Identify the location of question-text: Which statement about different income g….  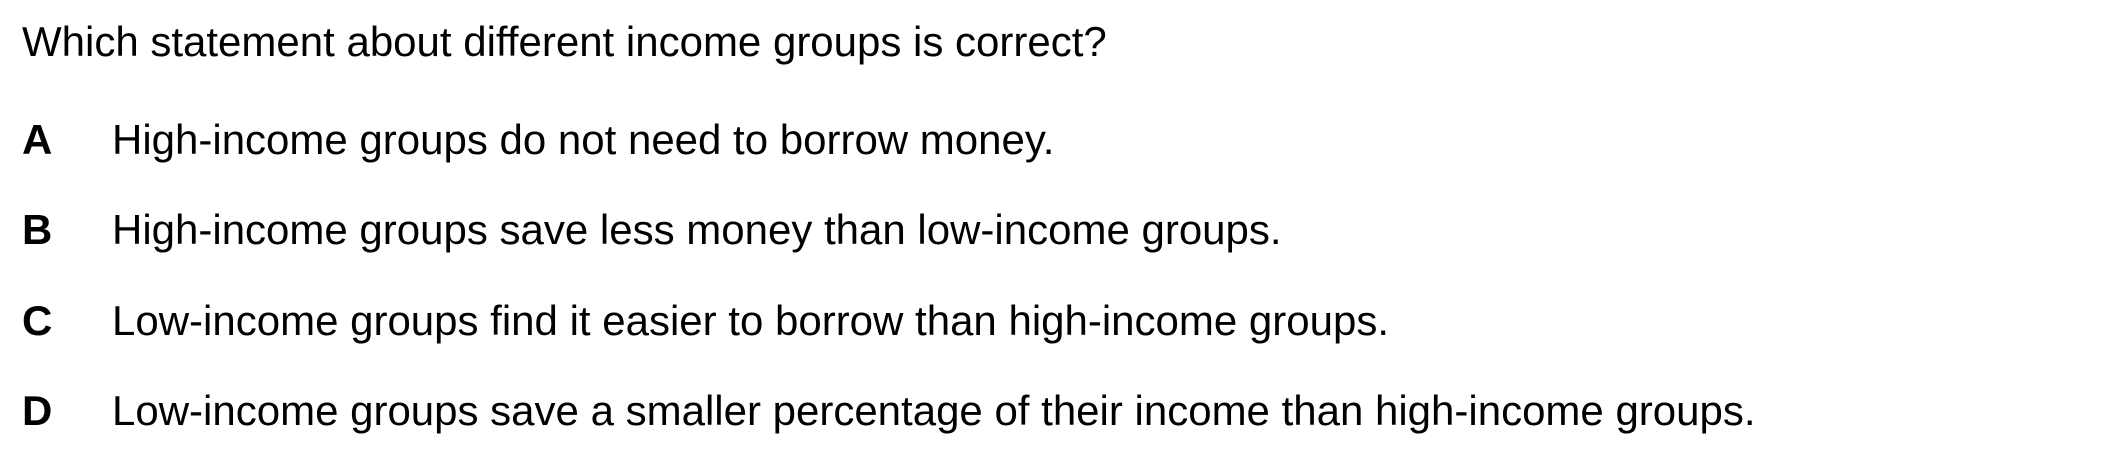
(564, 41).